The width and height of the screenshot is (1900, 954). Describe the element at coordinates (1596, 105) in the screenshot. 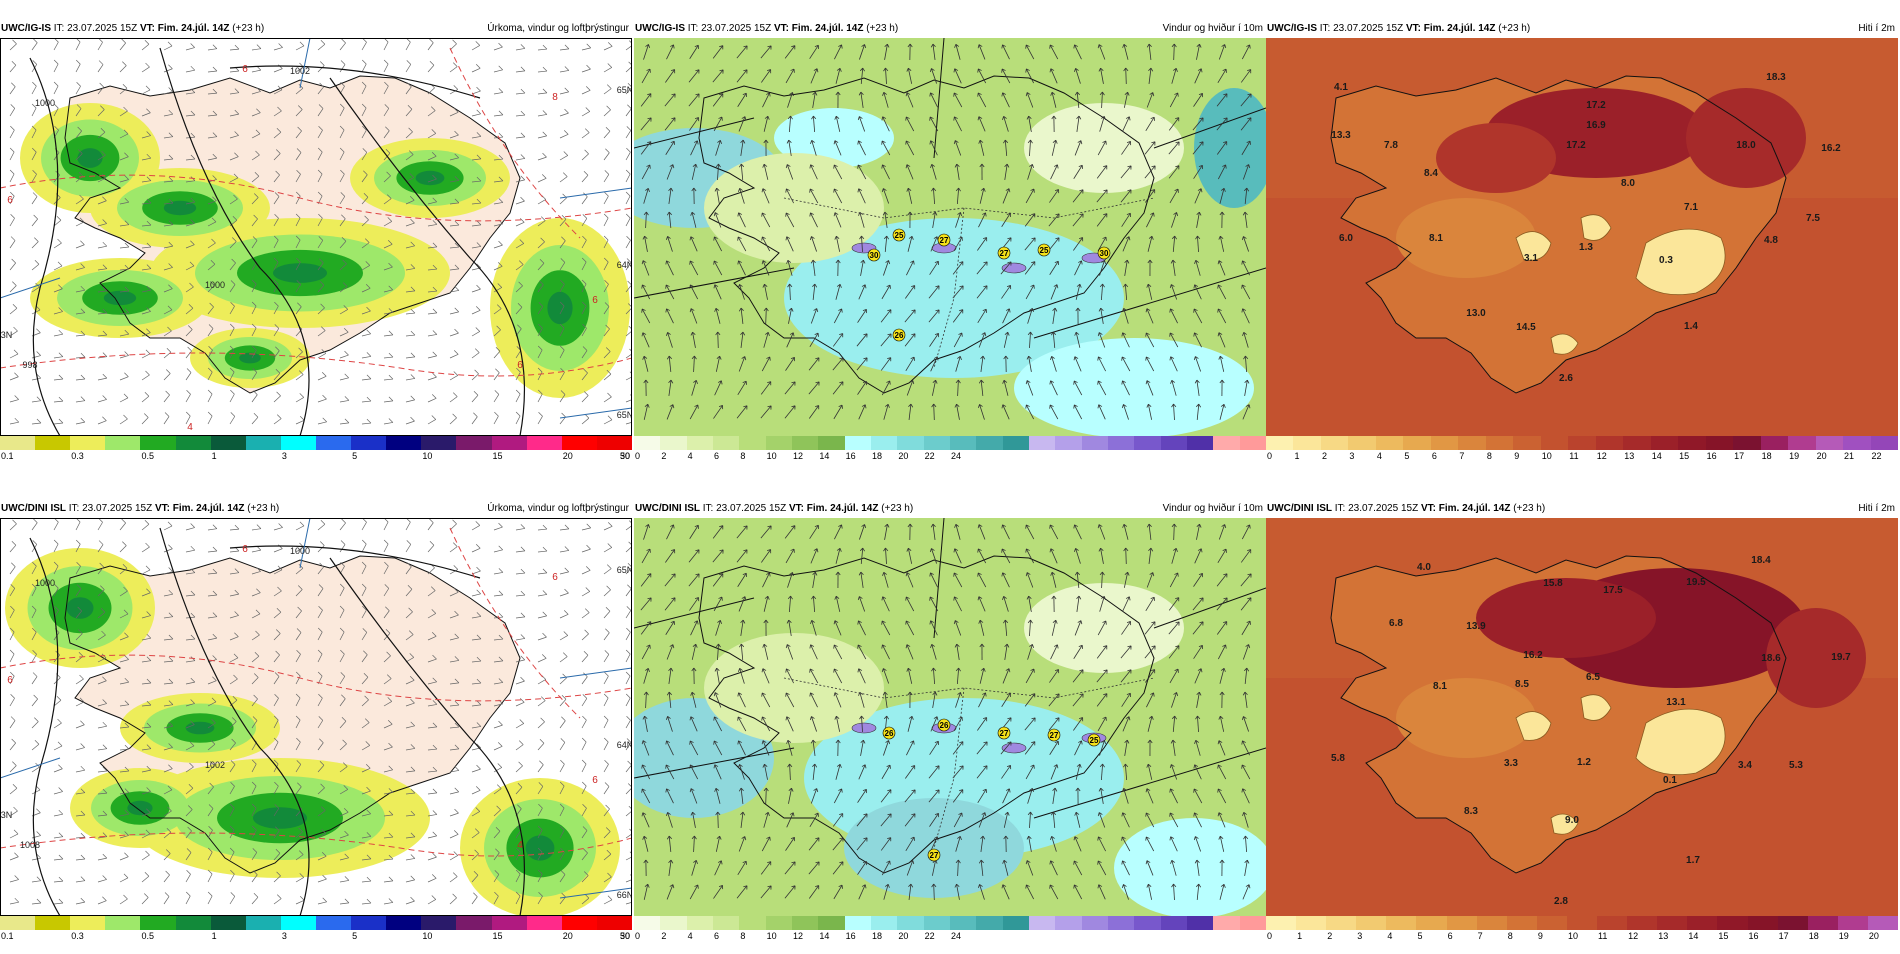

I see `temperature-value: 17.2` at that location.